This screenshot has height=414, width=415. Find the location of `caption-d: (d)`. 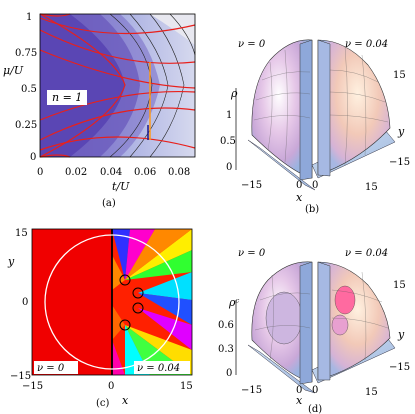

caption-d: (d) is located at coordinates (315, 409).